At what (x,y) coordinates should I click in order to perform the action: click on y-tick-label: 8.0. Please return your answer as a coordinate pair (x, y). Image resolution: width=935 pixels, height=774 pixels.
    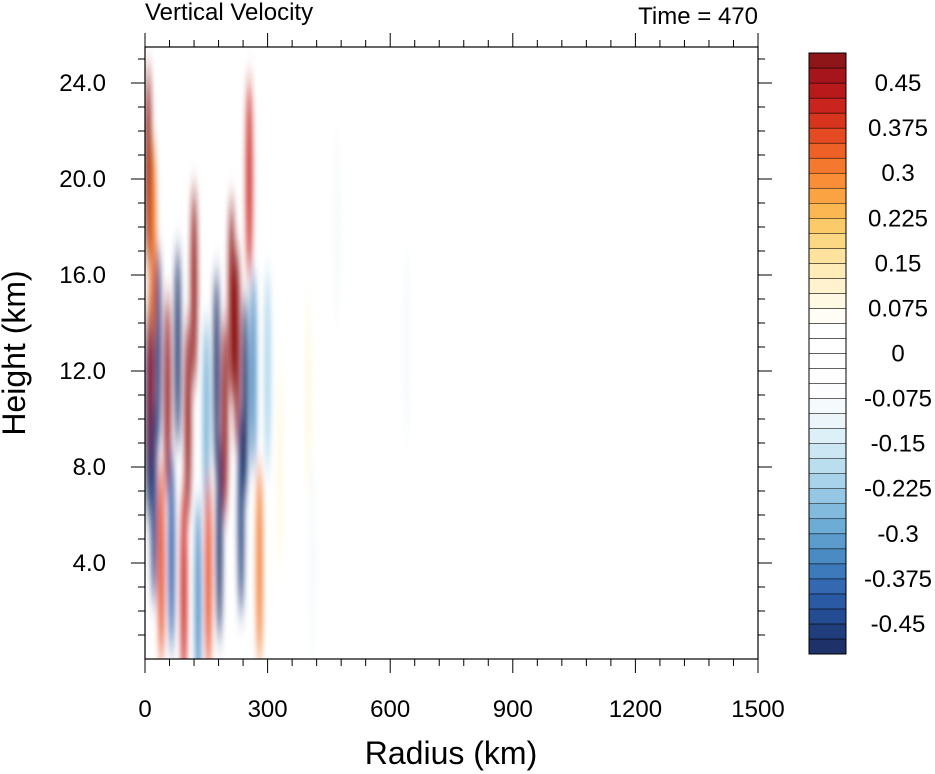
    Looking at the image, I should click on (89, 467).